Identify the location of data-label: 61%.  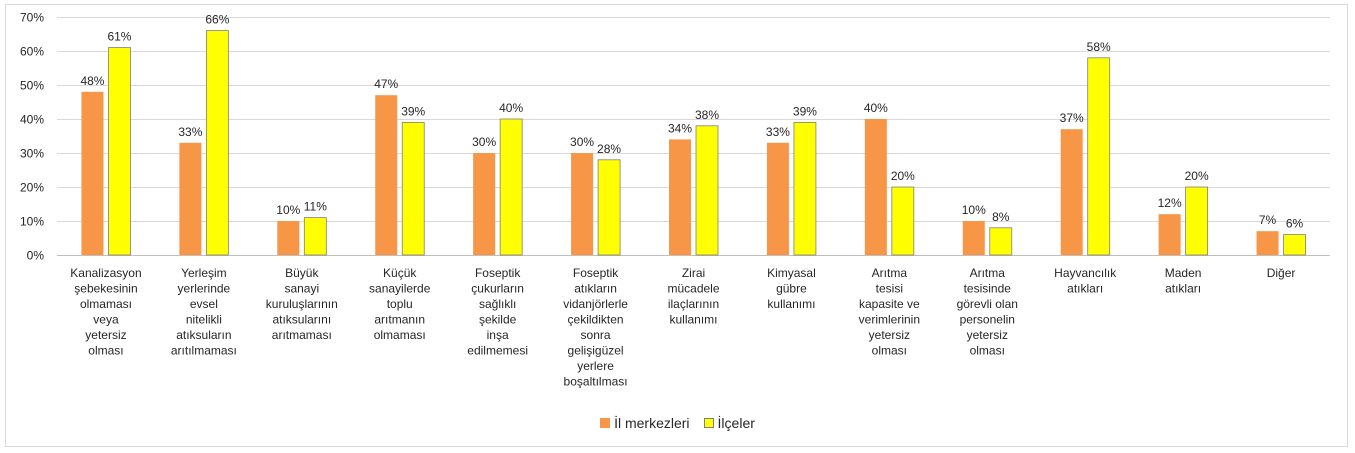
(119, 37).